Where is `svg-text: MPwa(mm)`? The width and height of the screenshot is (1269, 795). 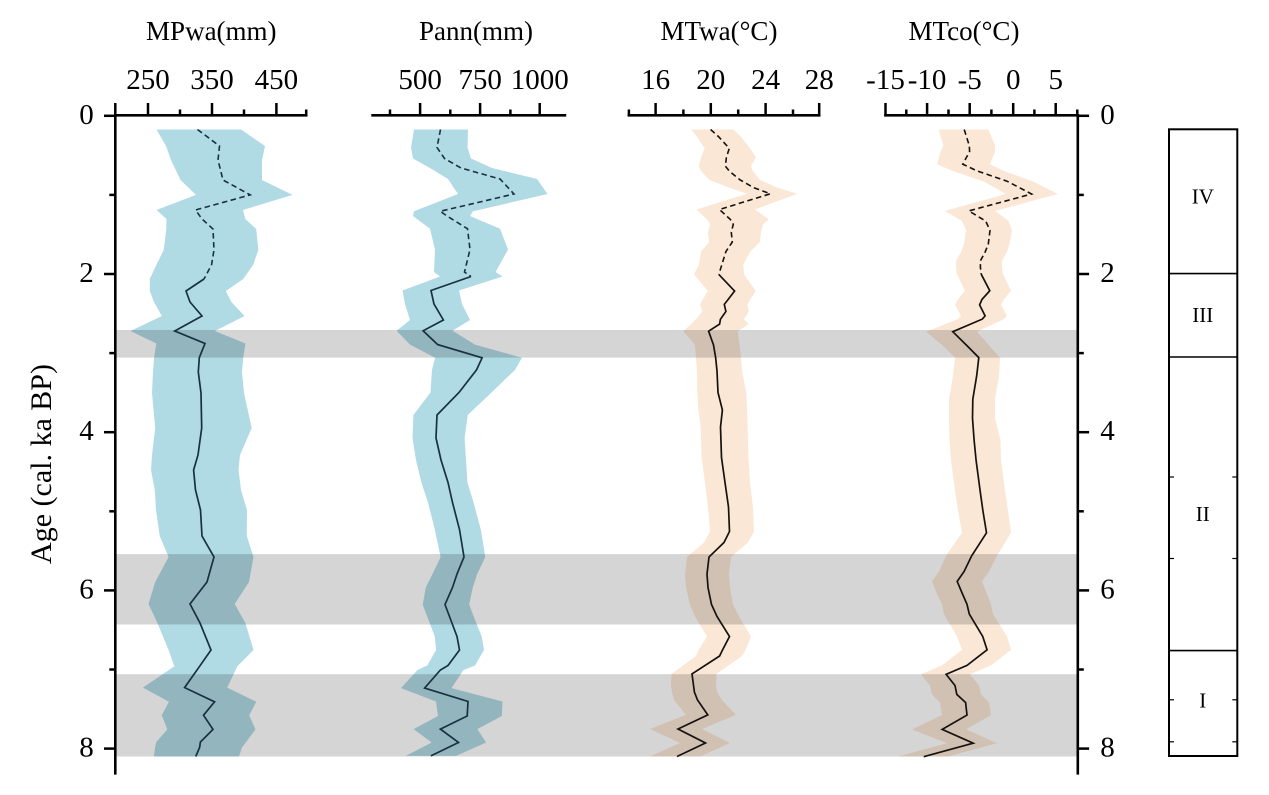
svg-text: MPwa(mm) is located at coordinates (211, 31).